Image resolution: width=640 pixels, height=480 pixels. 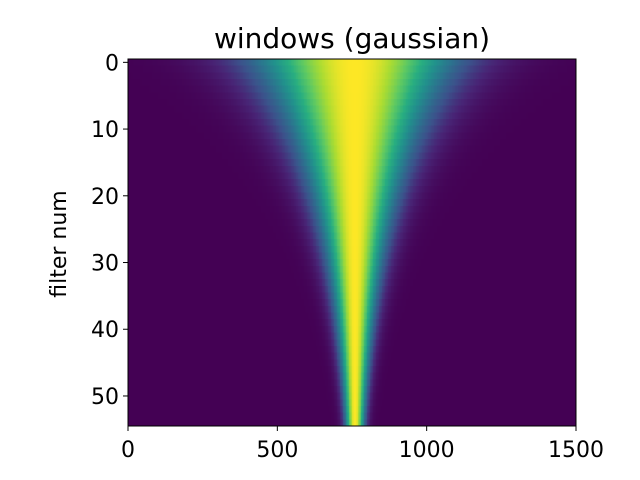 What do you see at coordinates (112, 63) in the screenshot?
I see `y-tick-label: 0` at bounding box center [112, 63].